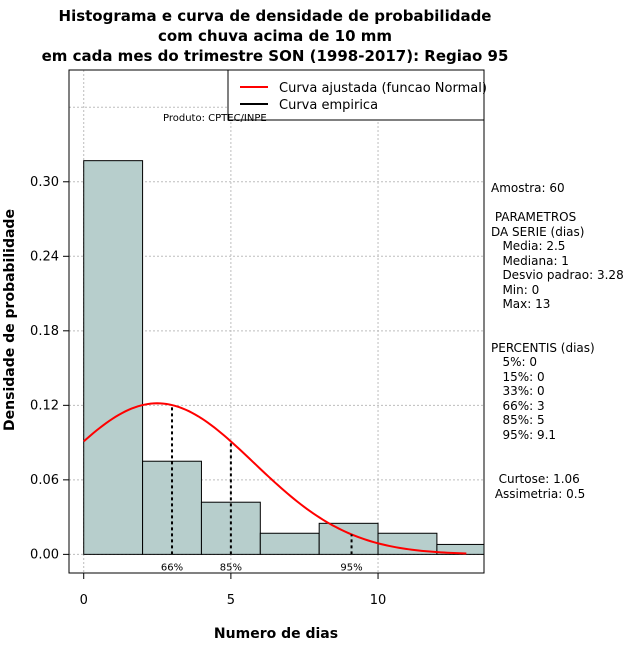 The height and width of the screenshot is (660, 640). Describe the element at coordinates (515, 290) in the screenshot. I see `stats-line: Min: 0` at that location.